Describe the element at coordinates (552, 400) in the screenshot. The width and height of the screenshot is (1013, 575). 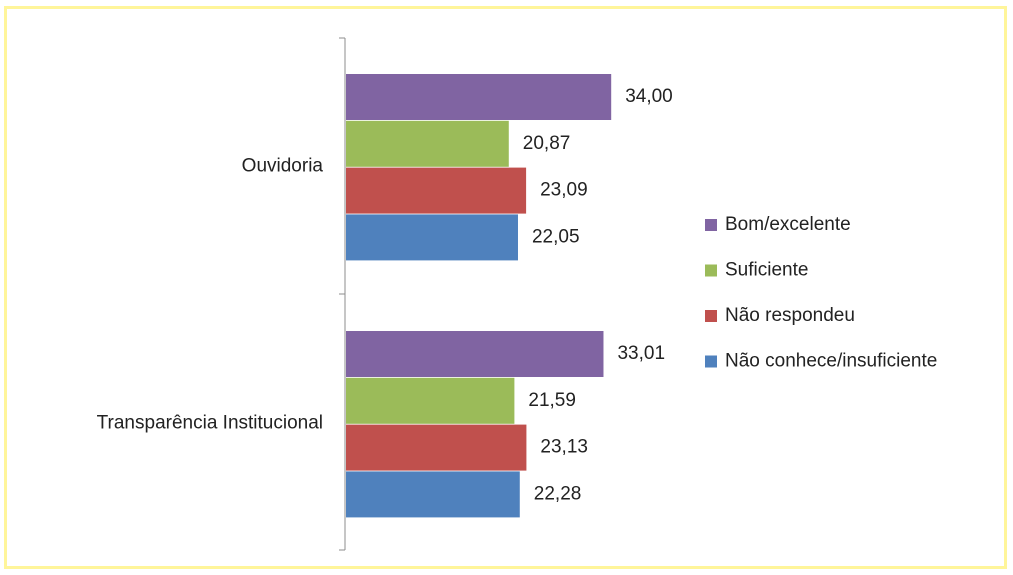
I see `value-label-transparencia-institucional-suficiente: 21,59` at that location.